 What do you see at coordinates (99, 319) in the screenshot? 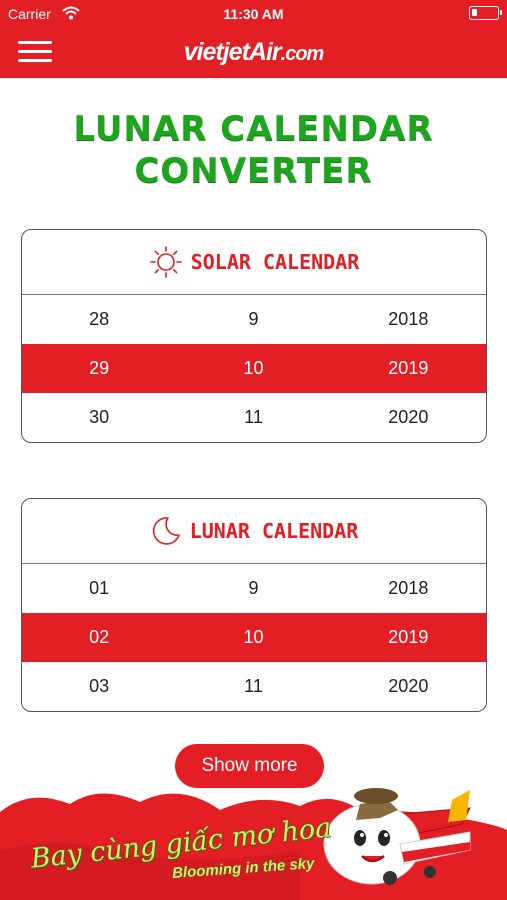
I see `solar-day-cell: 28` at bounding box center [99, 319].